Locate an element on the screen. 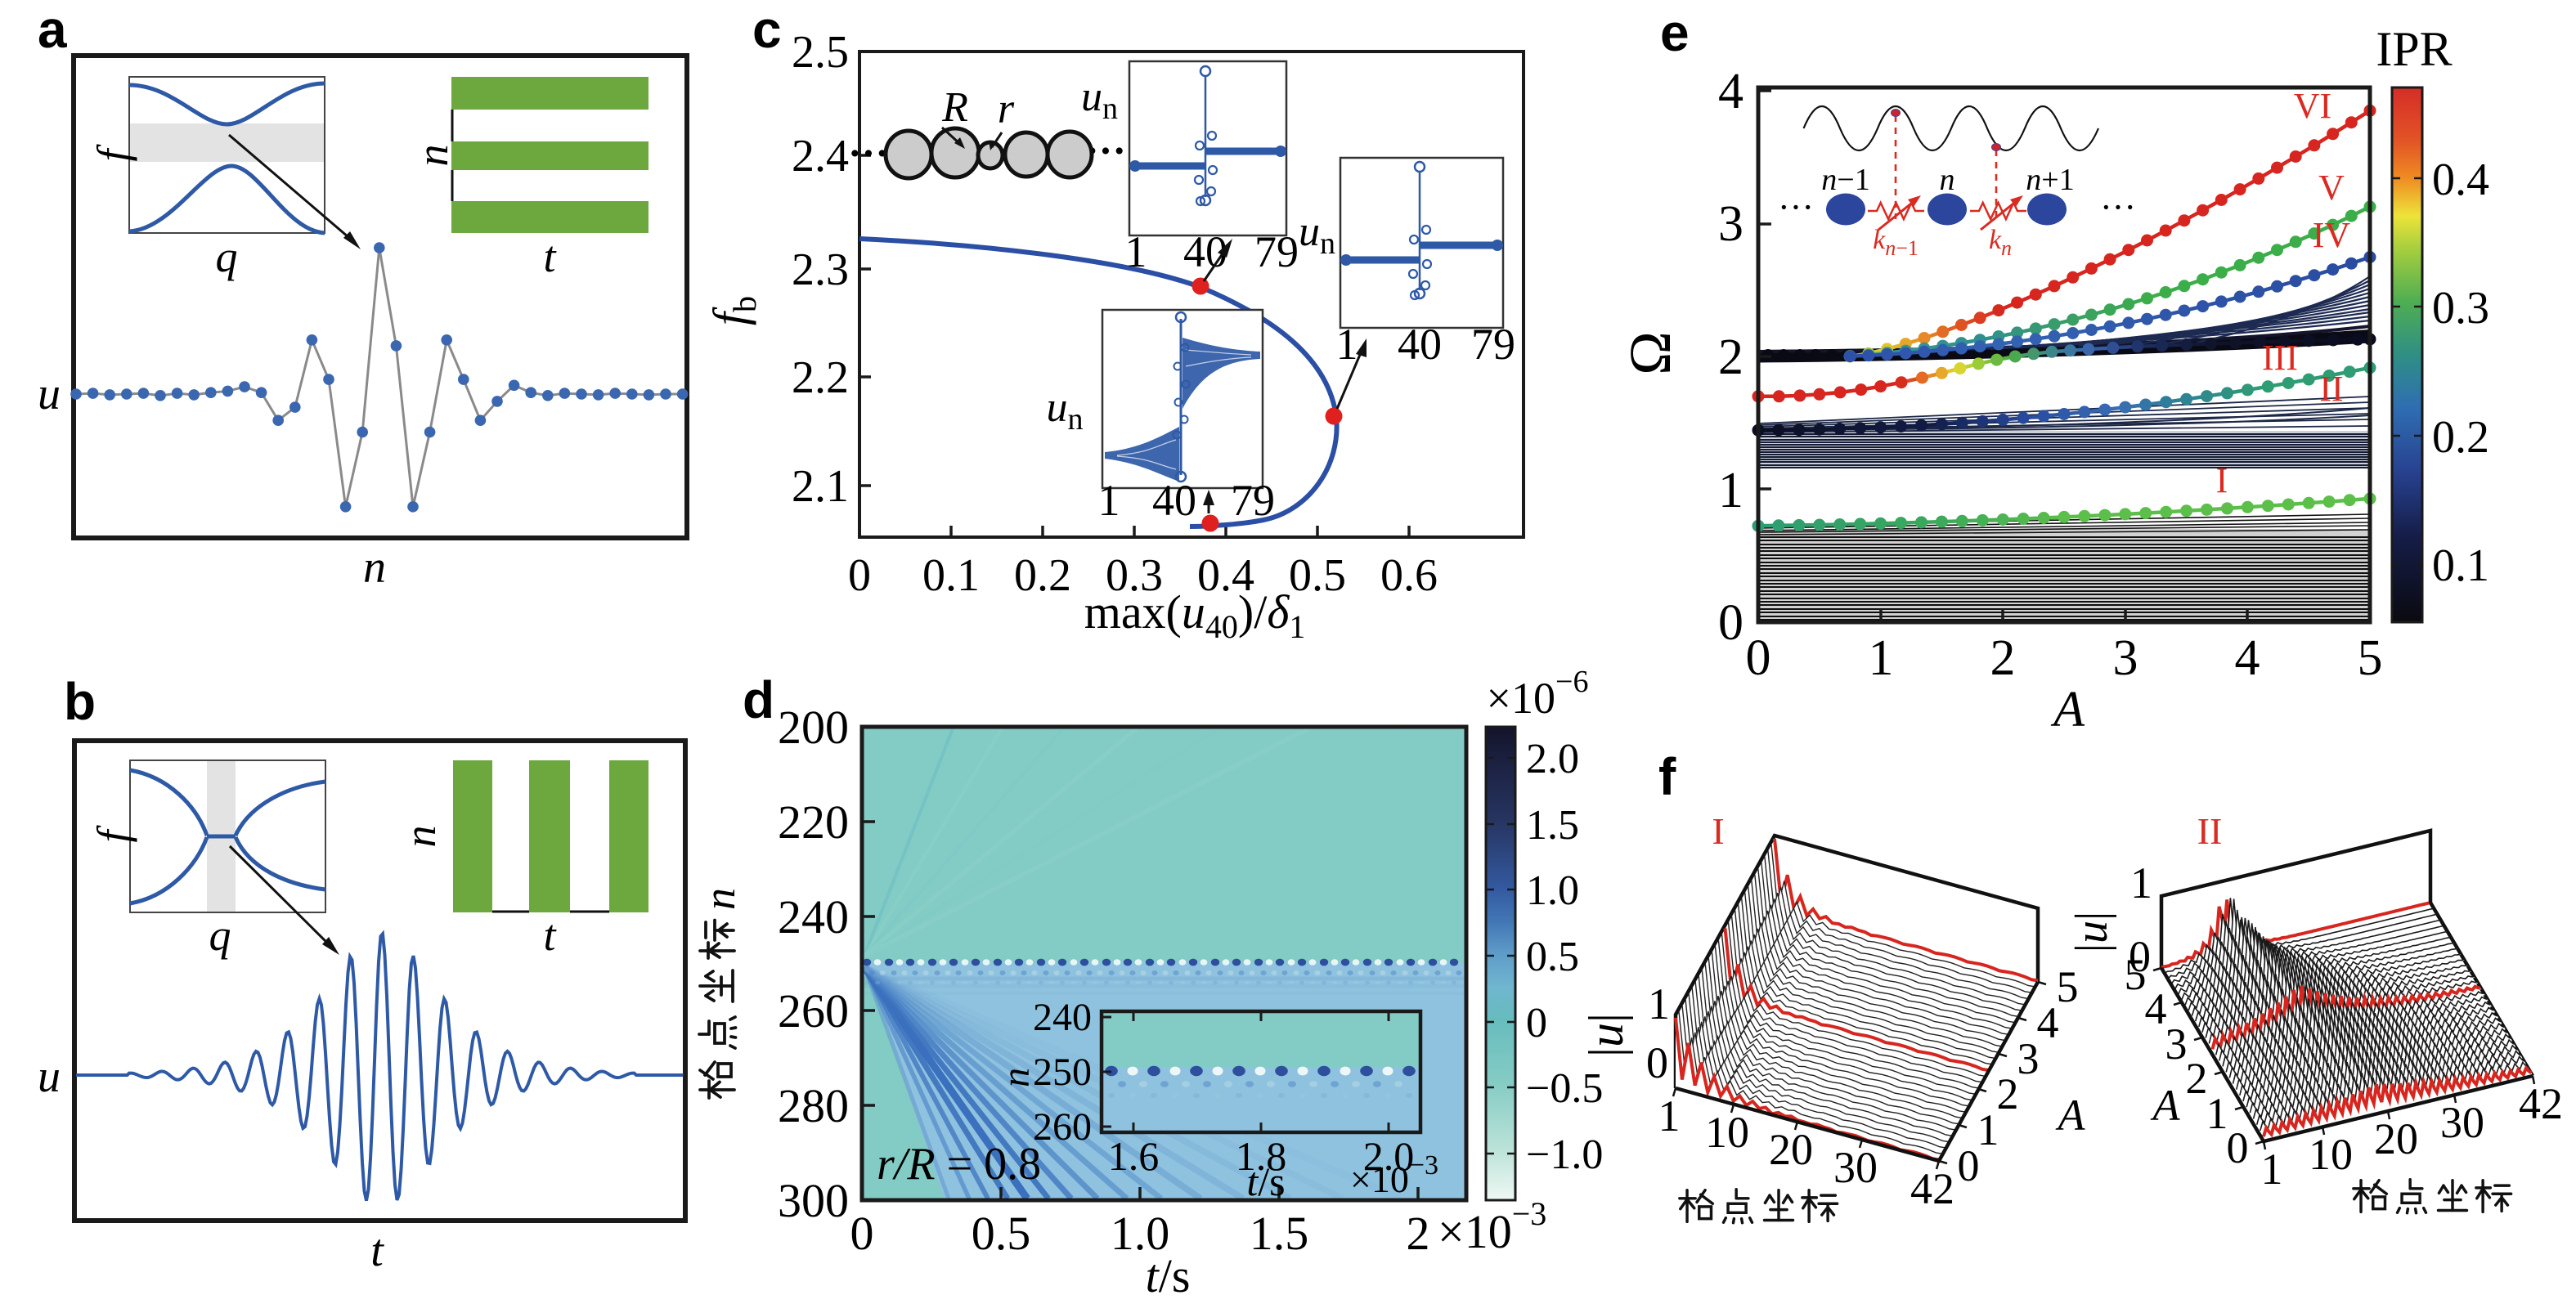 This screenshot has height=1313, width=2576. svg-text: V is located at coordinates (2331, 188).